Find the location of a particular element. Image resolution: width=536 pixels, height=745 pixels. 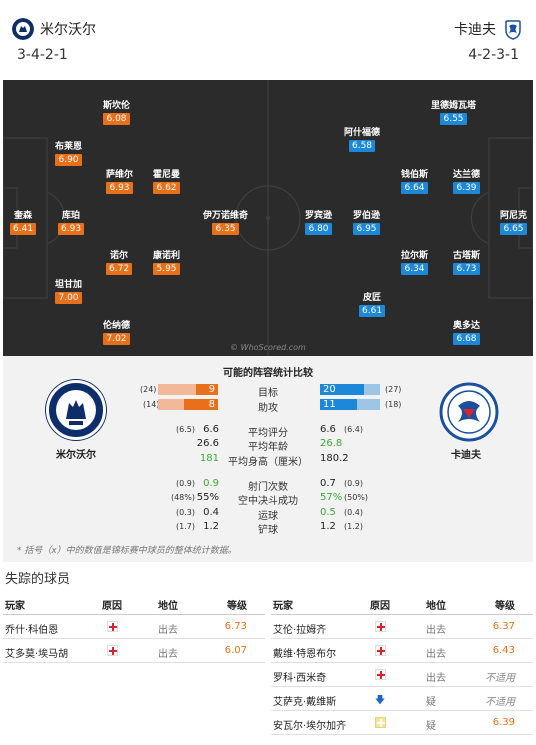

away-team-label: 卡迪夫 is located at coordinates (466, 455).